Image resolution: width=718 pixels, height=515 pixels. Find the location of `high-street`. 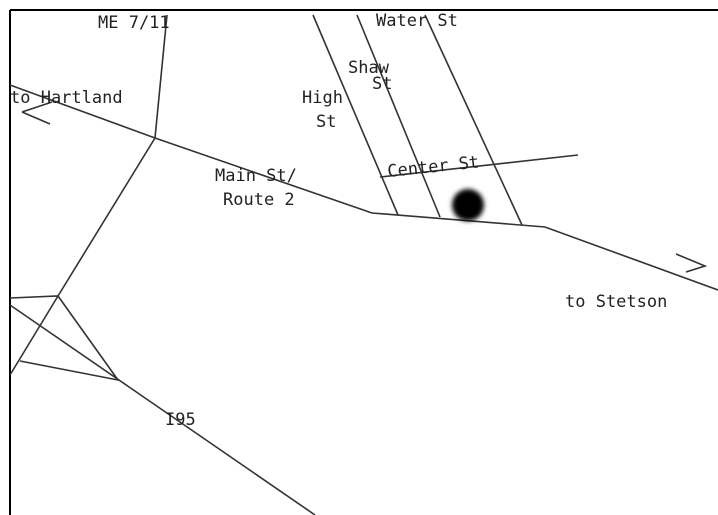

high-street is located at coordinates (355, 115).